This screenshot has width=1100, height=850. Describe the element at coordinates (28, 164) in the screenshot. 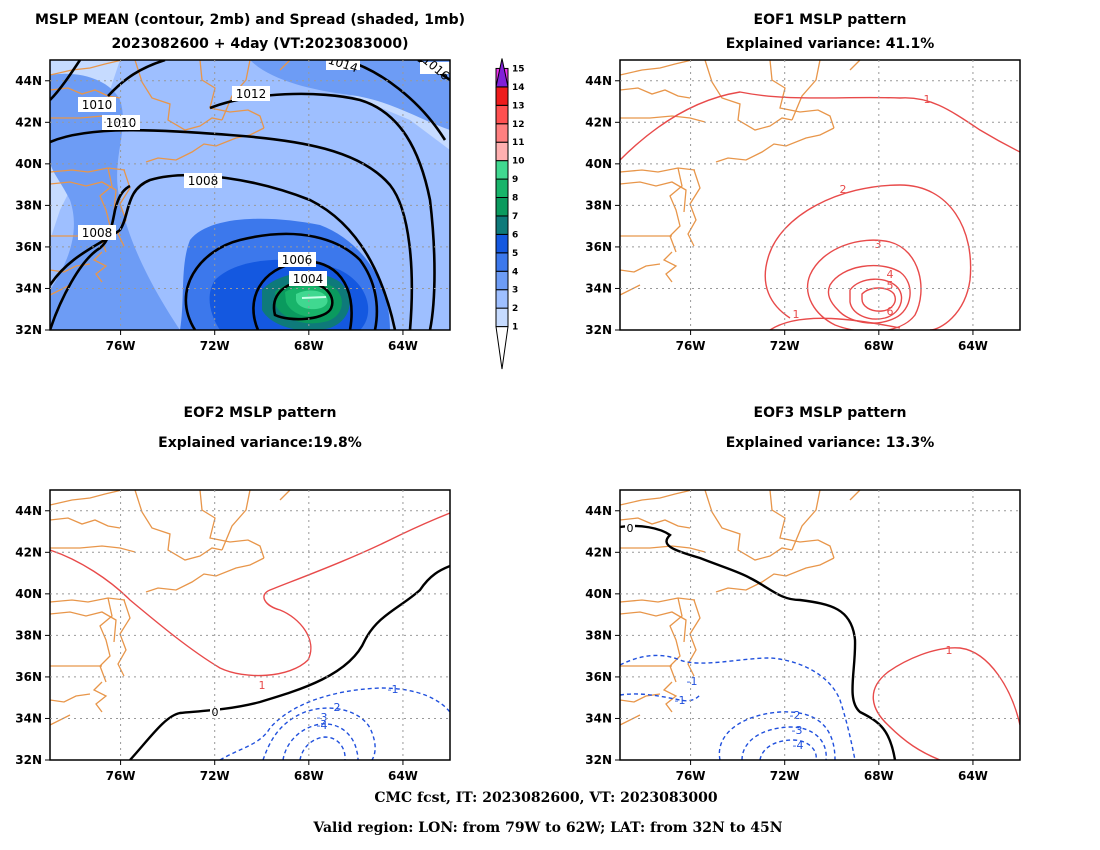

I see `panel1-y-tick-label: 40N` at that location.